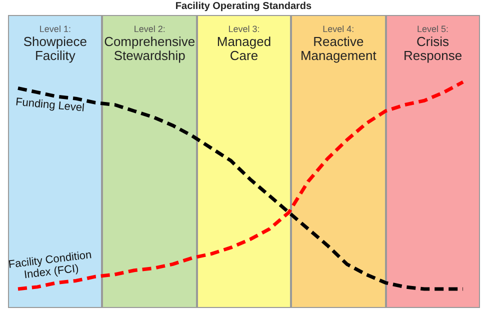  Describe the element at coordinates (149, 43) in the screenshot. I see `text: Level 2: Comprehensive Stewardship` at that location.